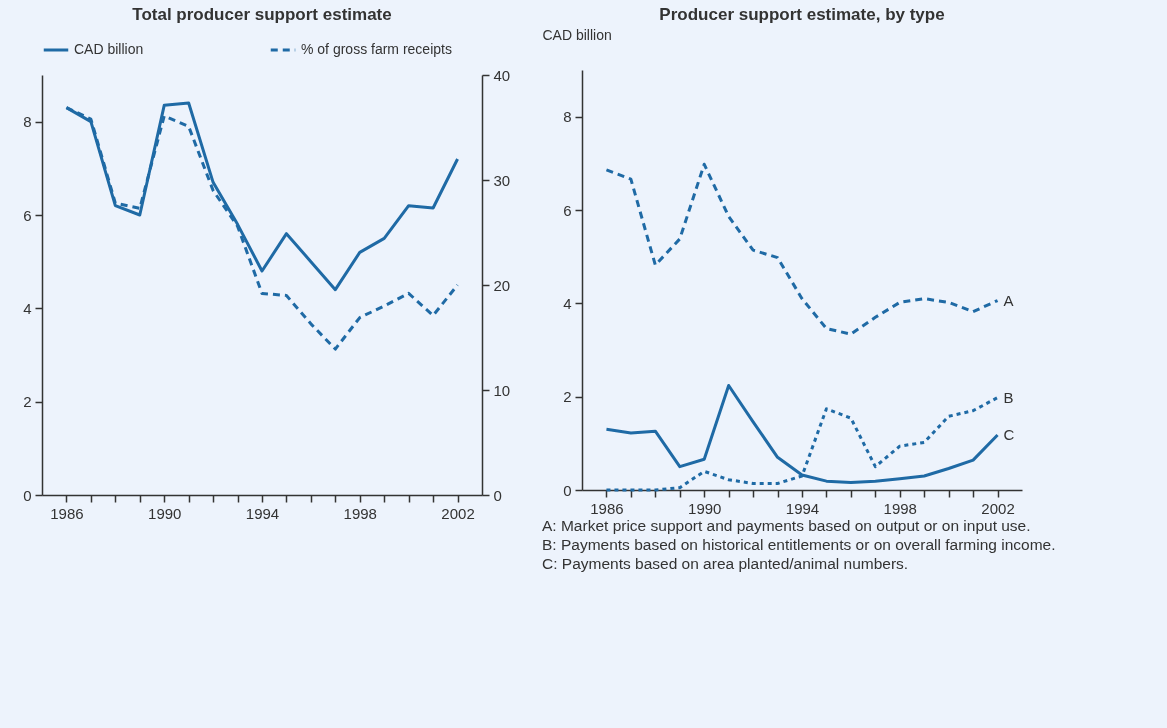  I want to click on chart-title: Total producer support estimate, so click(262, 14).